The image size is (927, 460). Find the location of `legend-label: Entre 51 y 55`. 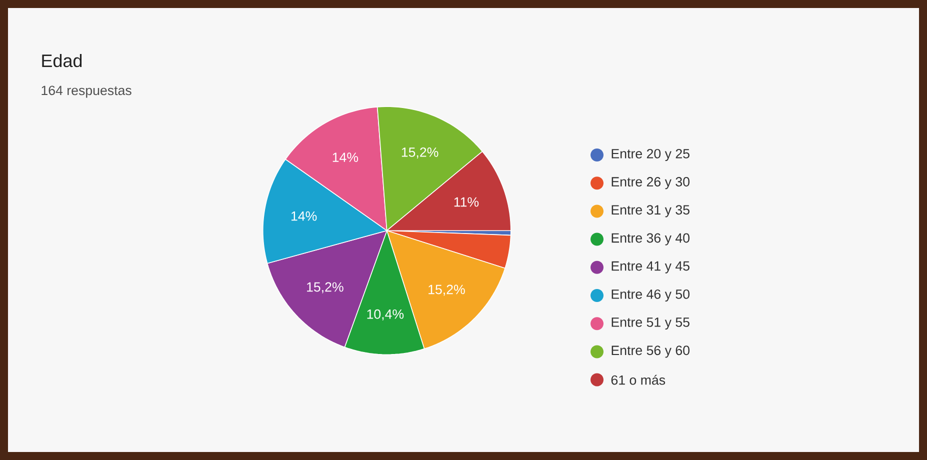

legend-label: Entre 51 y 55 is located at coordinates (651, 324).